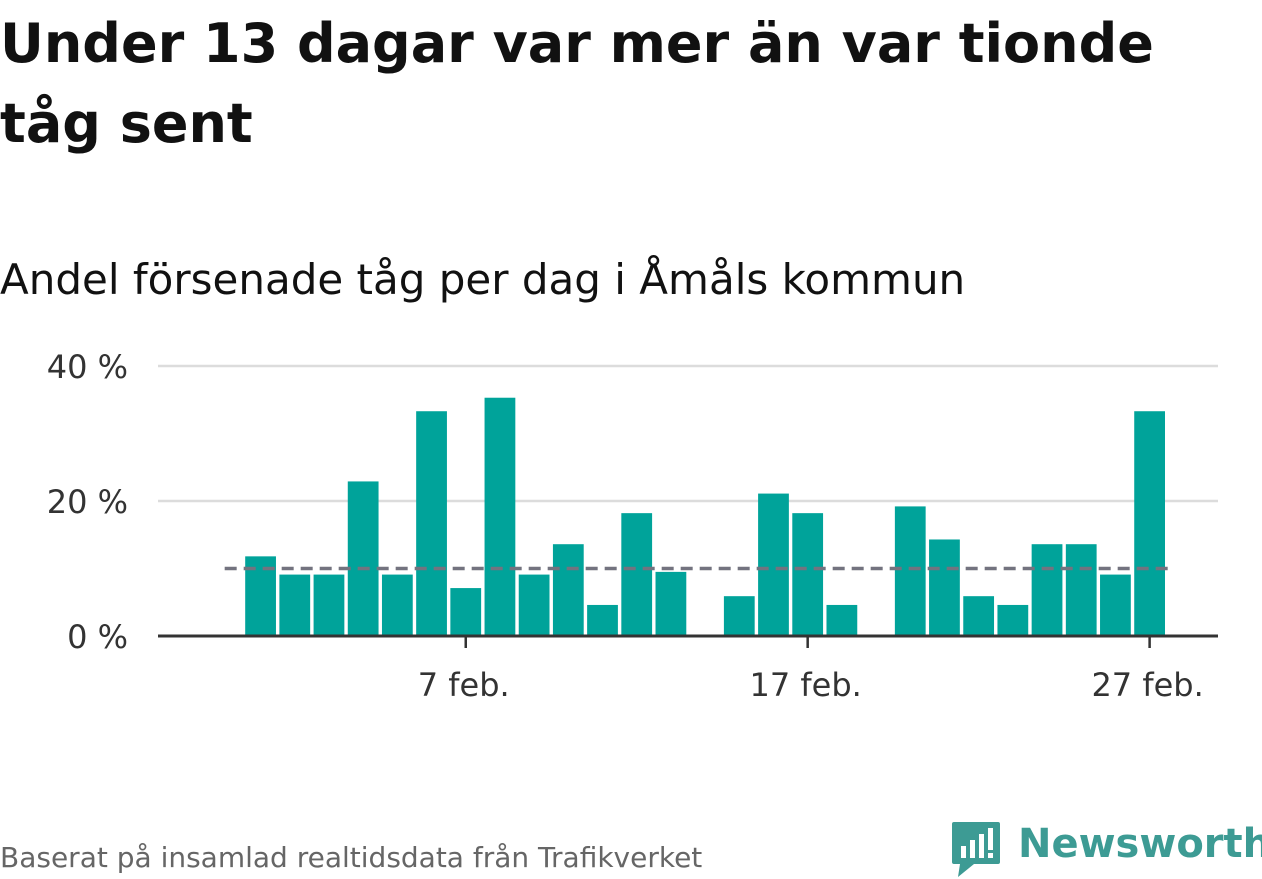 The width and height of the screenshot is (1262, 879). Describe the element at coordinates (688, 433) in the screenshot. I see `gridlines` at that location.